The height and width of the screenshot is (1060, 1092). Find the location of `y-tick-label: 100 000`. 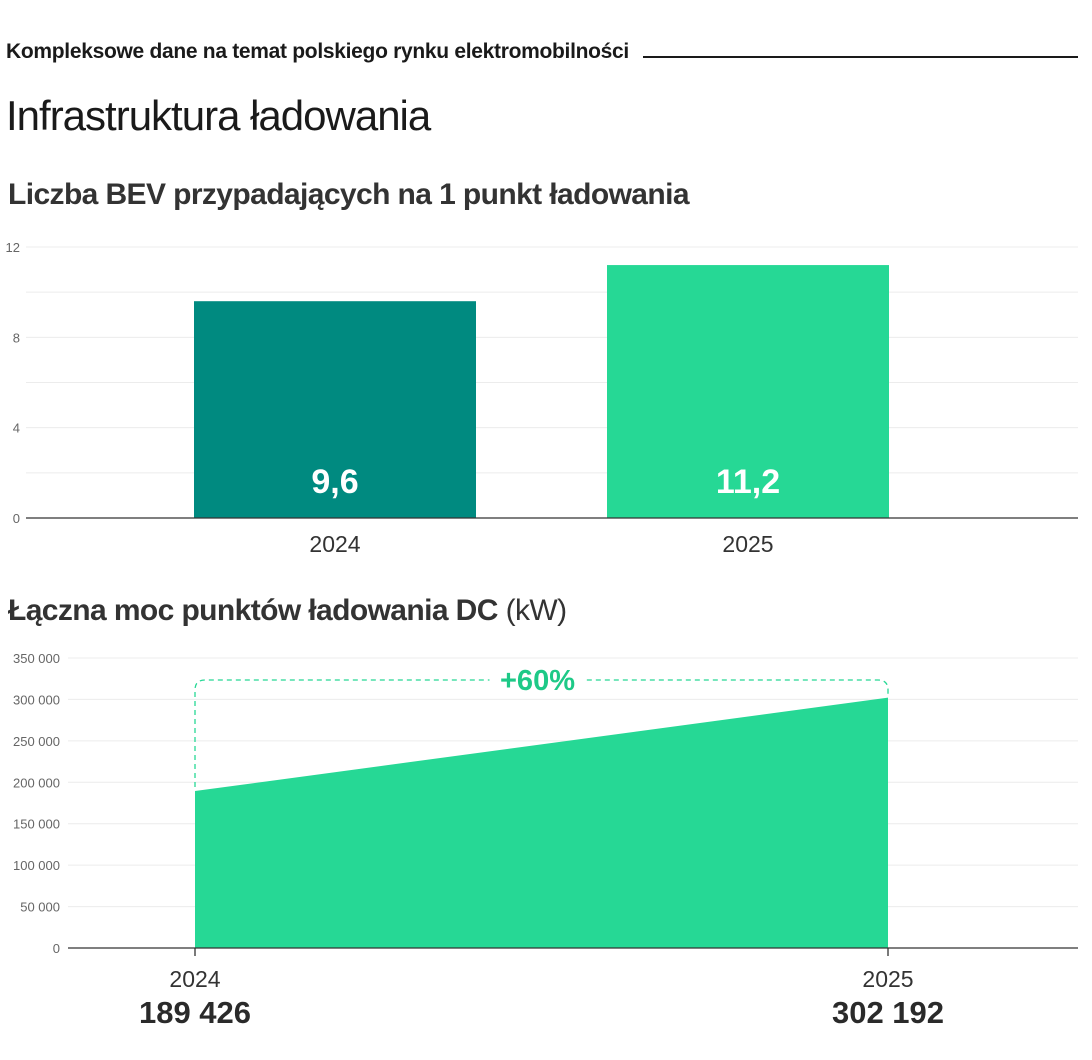

y-tick-label: 100 000 is located at coordinates (36, 865).